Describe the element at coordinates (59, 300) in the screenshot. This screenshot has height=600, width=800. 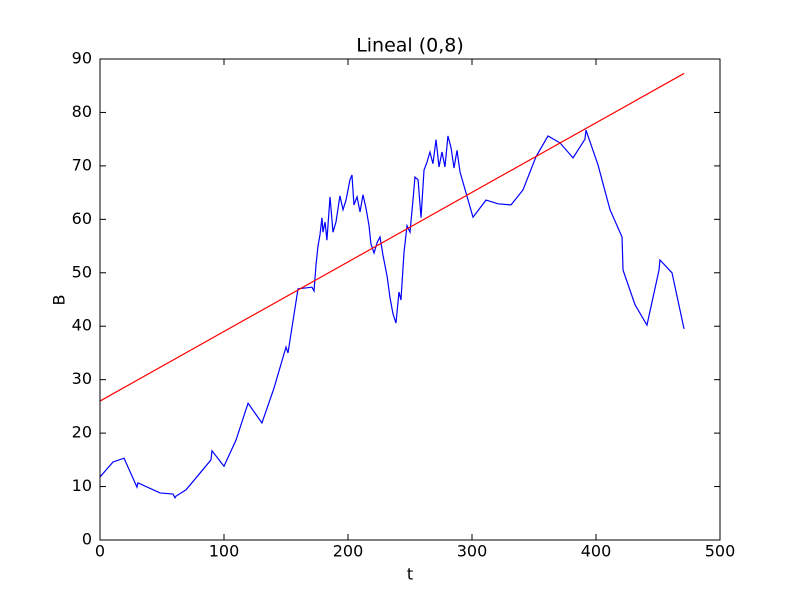
I see `y-axis-label: B` at that location.